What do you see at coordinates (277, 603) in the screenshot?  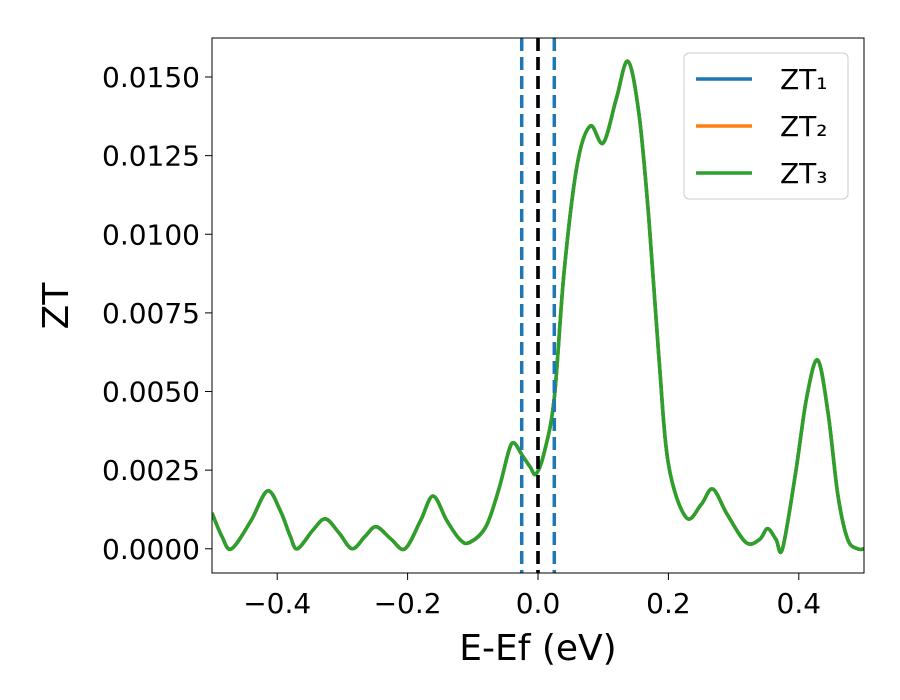 I see `x-tick-label: −0.4` at bounding box center [277, 603].